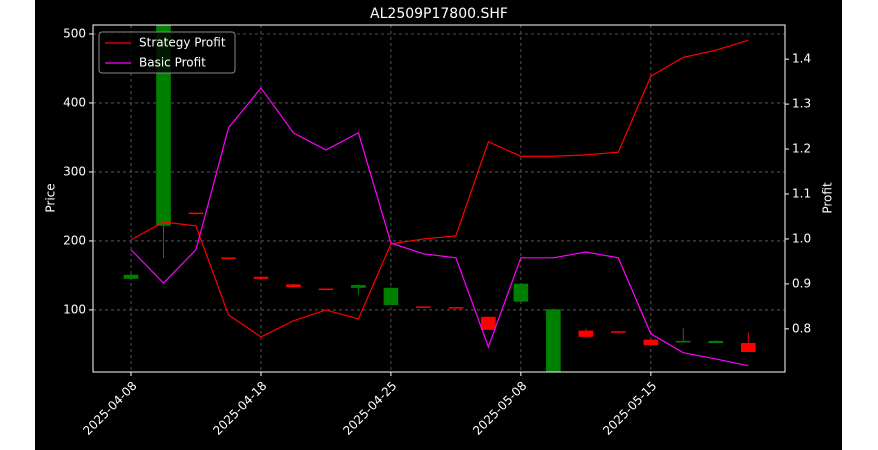 This screenshot has height=450, width=878. What do you see at coordinates (74, 171) in the screenshot?
I see `y-tick-label: 300` at bounding box center [74, 171].